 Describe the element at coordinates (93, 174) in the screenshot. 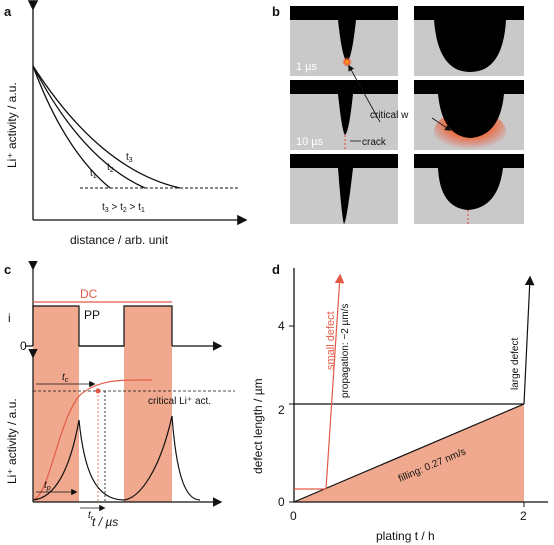

I see `label-t1: t1` at that location.